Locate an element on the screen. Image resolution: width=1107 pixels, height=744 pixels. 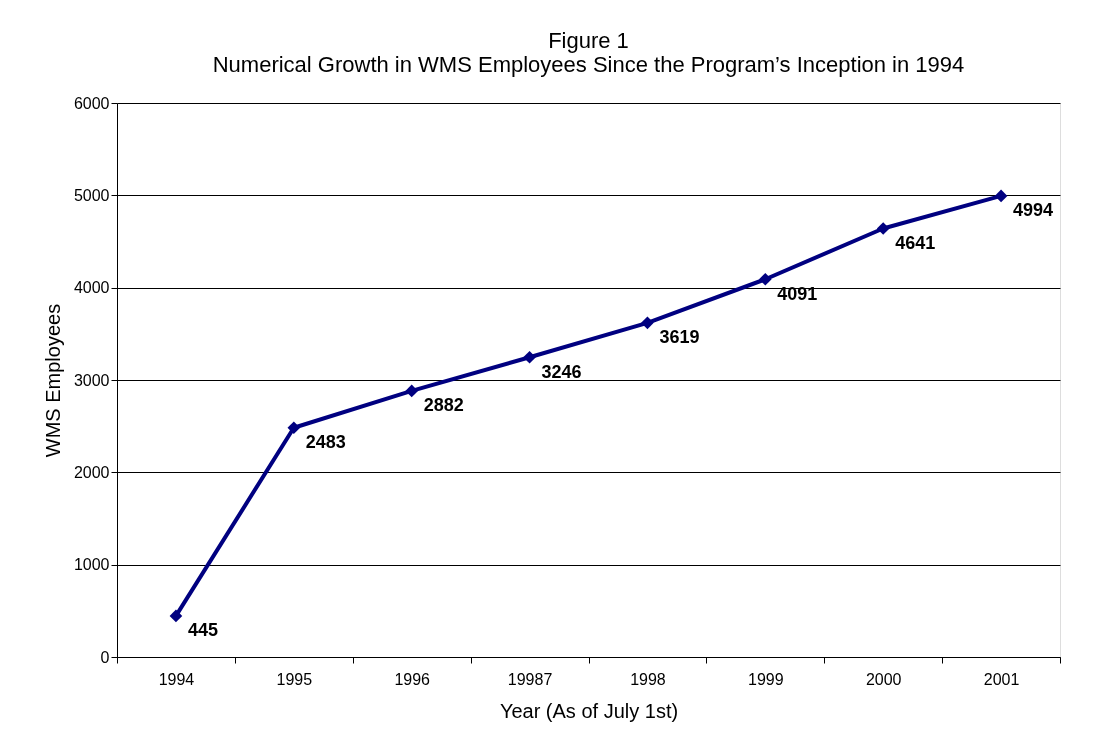
y-tick-label: 3000 is located at coordinates (91, 380).